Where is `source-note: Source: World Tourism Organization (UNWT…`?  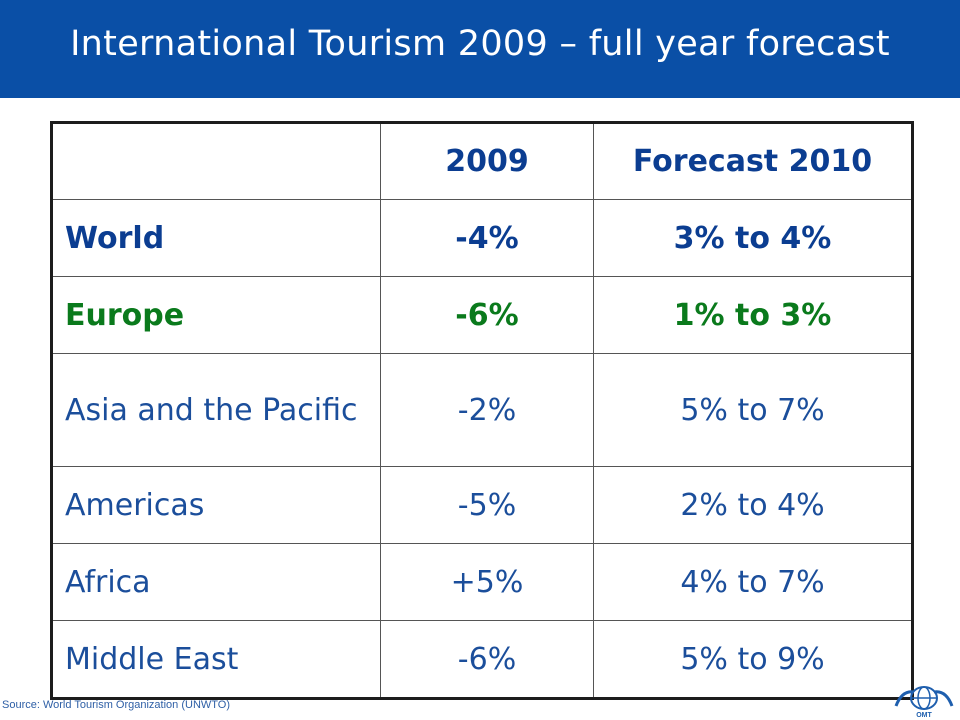
source-note: Source: World Tourism Organization (UNWT… is located at coordinates (116, 705).